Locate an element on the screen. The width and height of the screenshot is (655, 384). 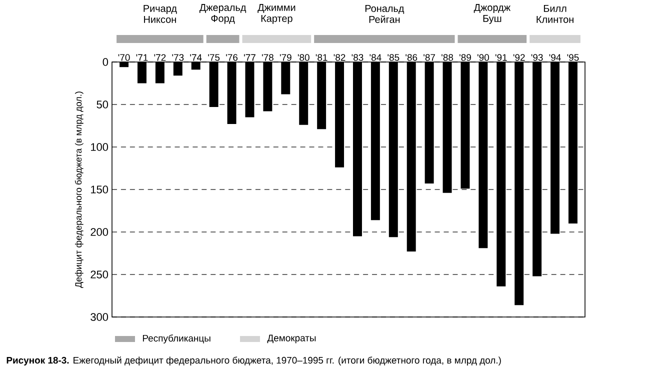
x-tick-label: '74 is located at coordinates (196, 57).